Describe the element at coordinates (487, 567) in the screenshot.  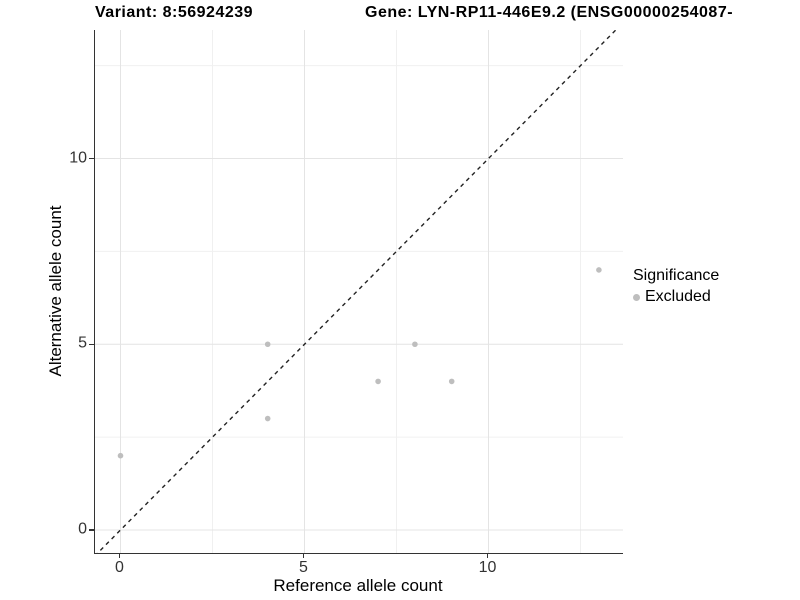
I see `x-tick-label: 10` at that location.